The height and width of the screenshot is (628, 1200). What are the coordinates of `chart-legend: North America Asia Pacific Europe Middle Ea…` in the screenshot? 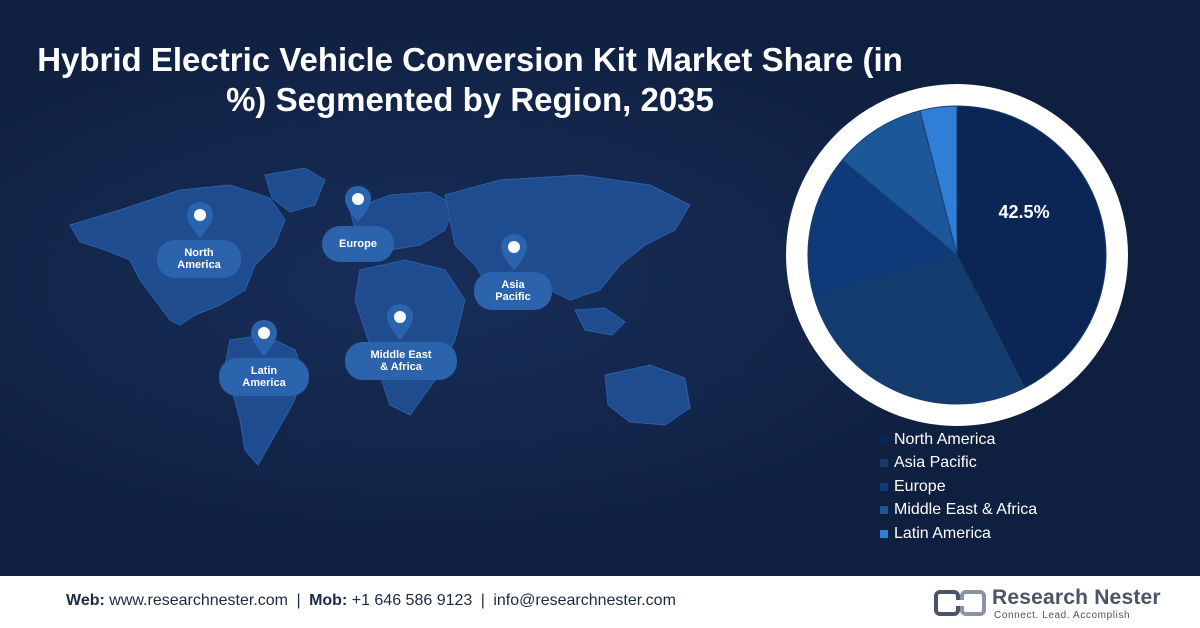 It's located at (990, 487).